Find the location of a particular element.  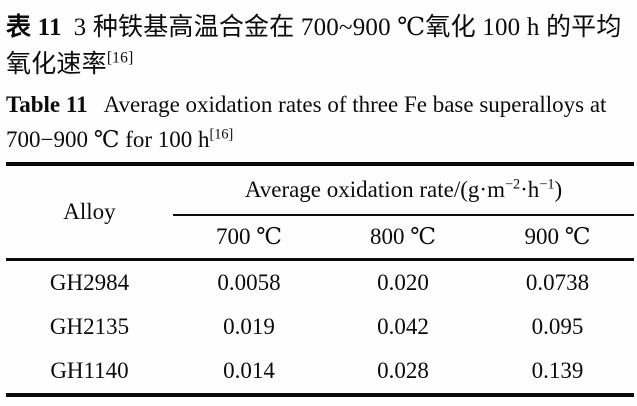

value-cell-800: 0.020 is located at coordinates (403, 282).